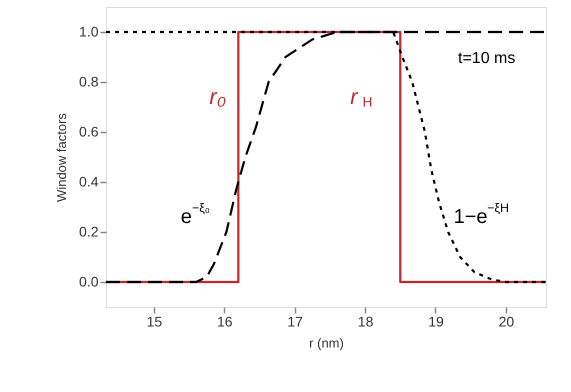 This screenshot has height=392, width=571. Describe the element at coordinates (366, 322) in the screenshot. I see `x-tick-label: 18` at that location.